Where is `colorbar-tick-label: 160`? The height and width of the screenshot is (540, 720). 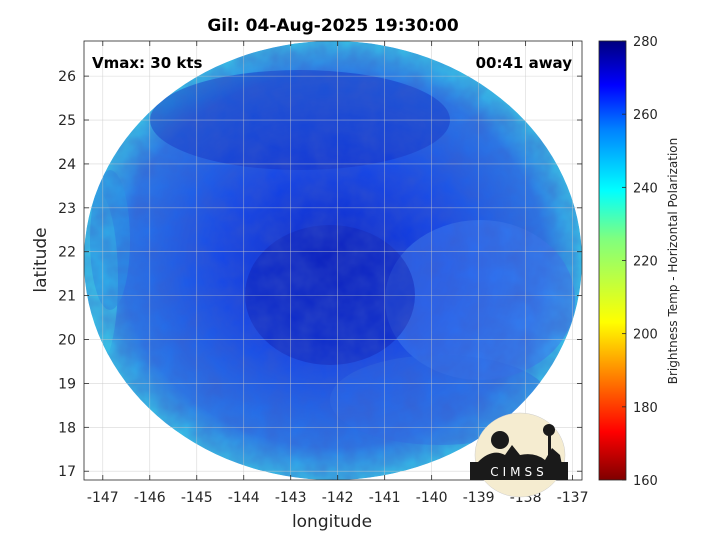 colorbar-tick-label: 160 is located at coordinates (645, 481).